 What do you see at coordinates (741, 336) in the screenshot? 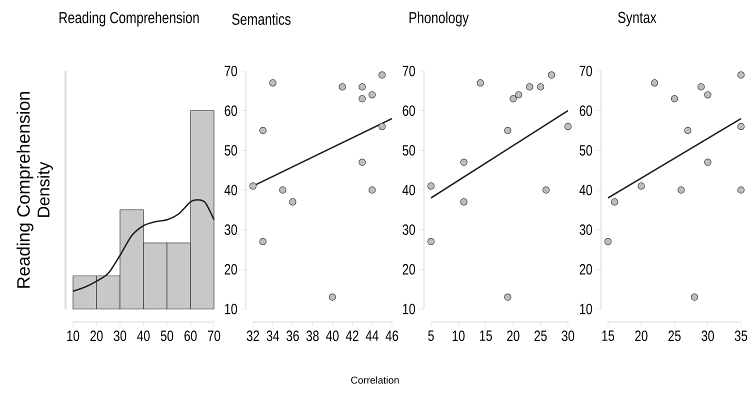
I see `x-tick-label: 35` at bounding box center [741, 336].